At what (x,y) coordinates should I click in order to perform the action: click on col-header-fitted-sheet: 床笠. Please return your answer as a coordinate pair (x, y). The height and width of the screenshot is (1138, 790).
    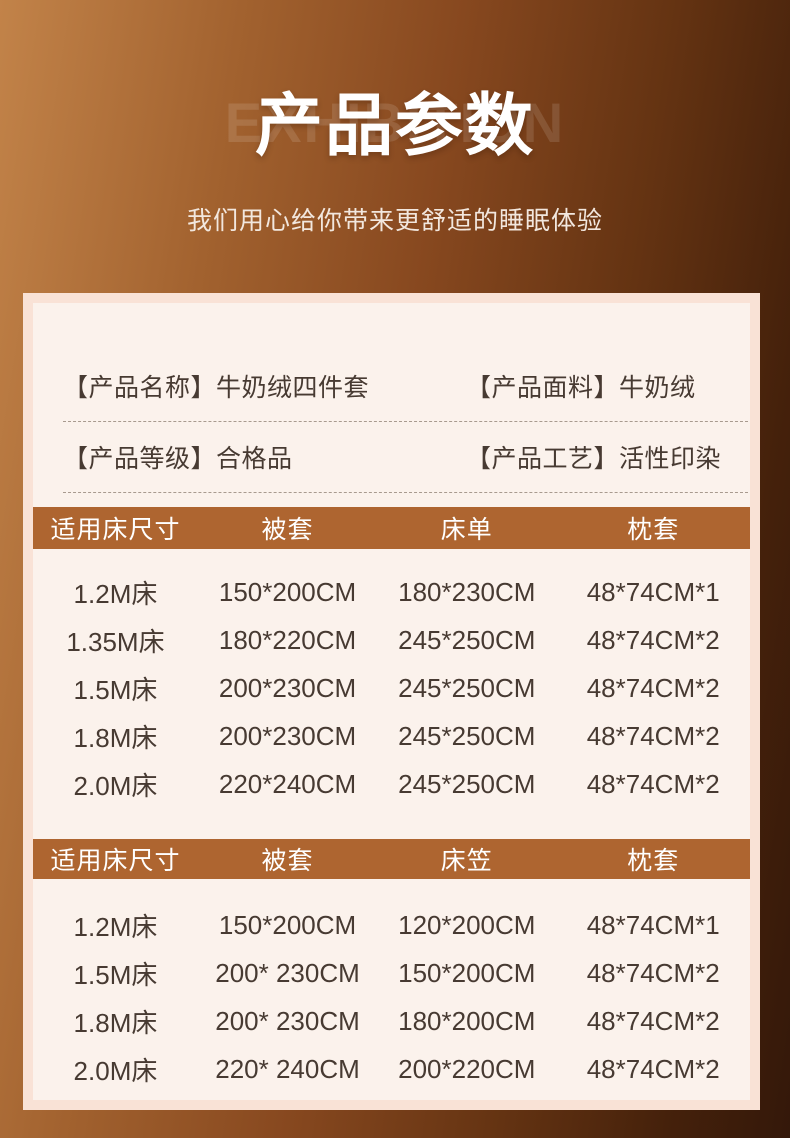
    Looking at the image, I should click on (466, 861).